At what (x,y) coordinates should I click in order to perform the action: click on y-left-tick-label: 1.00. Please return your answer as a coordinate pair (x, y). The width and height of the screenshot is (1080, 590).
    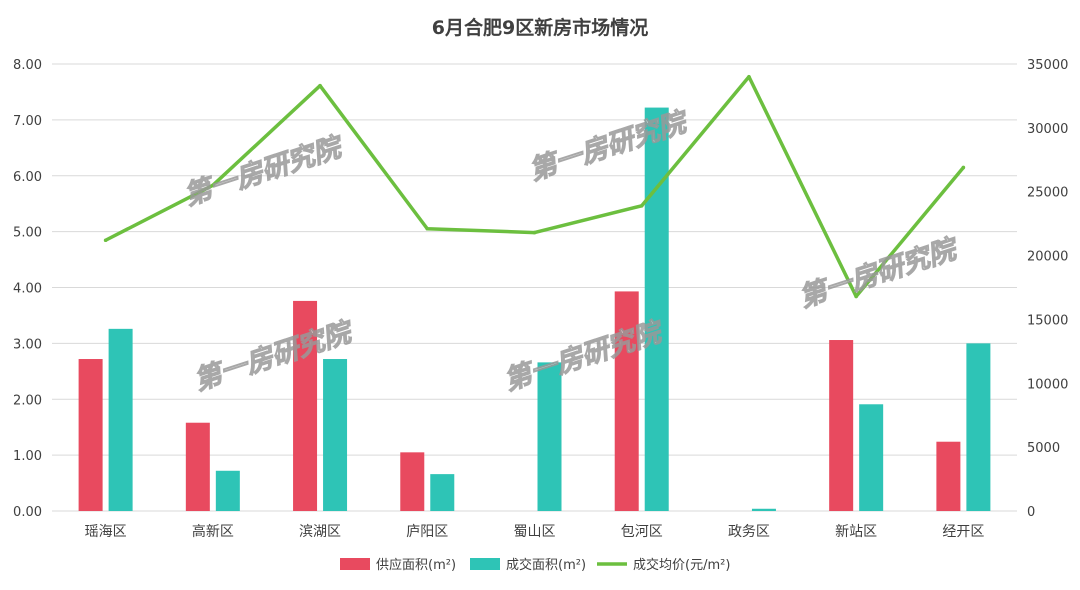
    Looking at the image, I should click on (27, 456).